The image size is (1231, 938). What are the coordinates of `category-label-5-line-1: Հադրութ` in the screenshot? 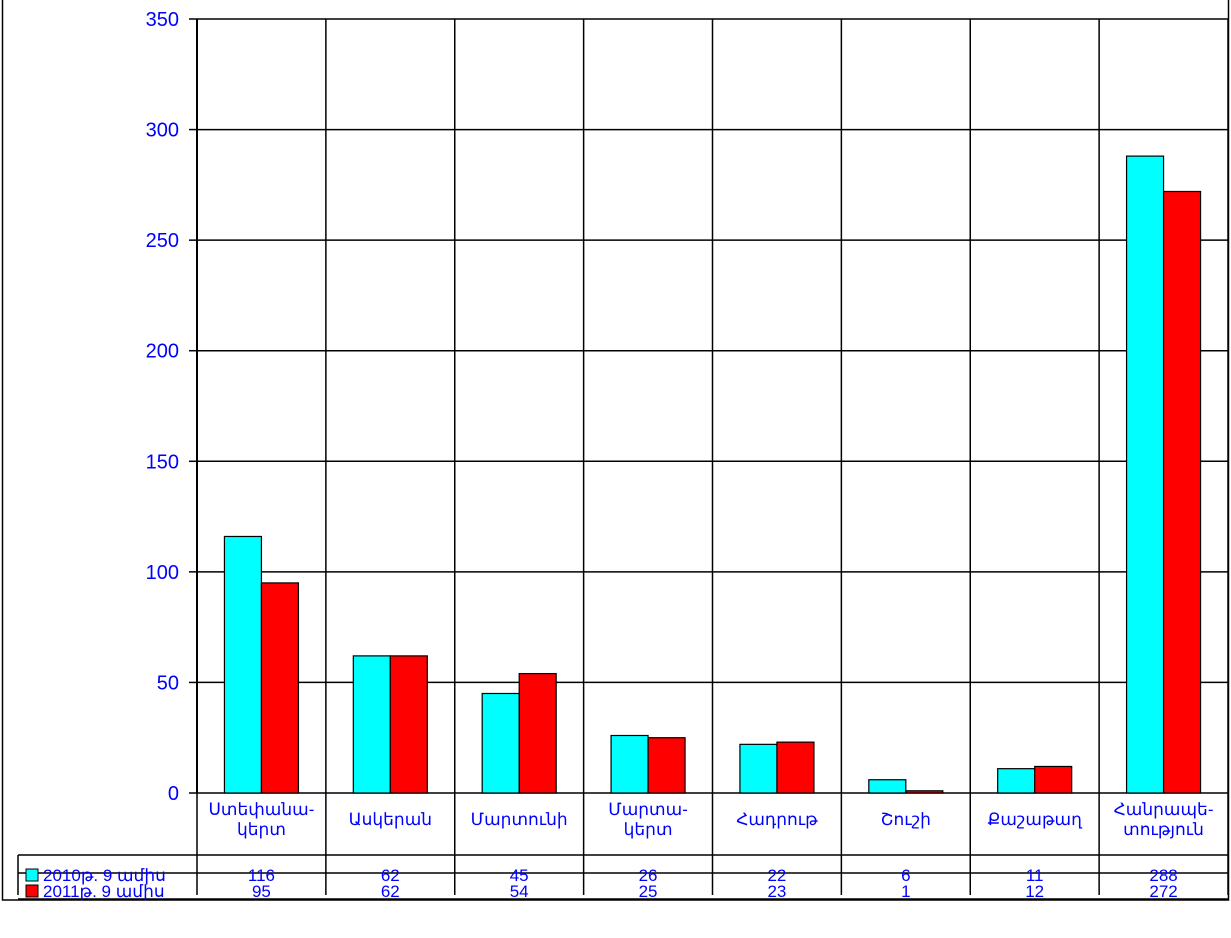 It's located at (777, 819).